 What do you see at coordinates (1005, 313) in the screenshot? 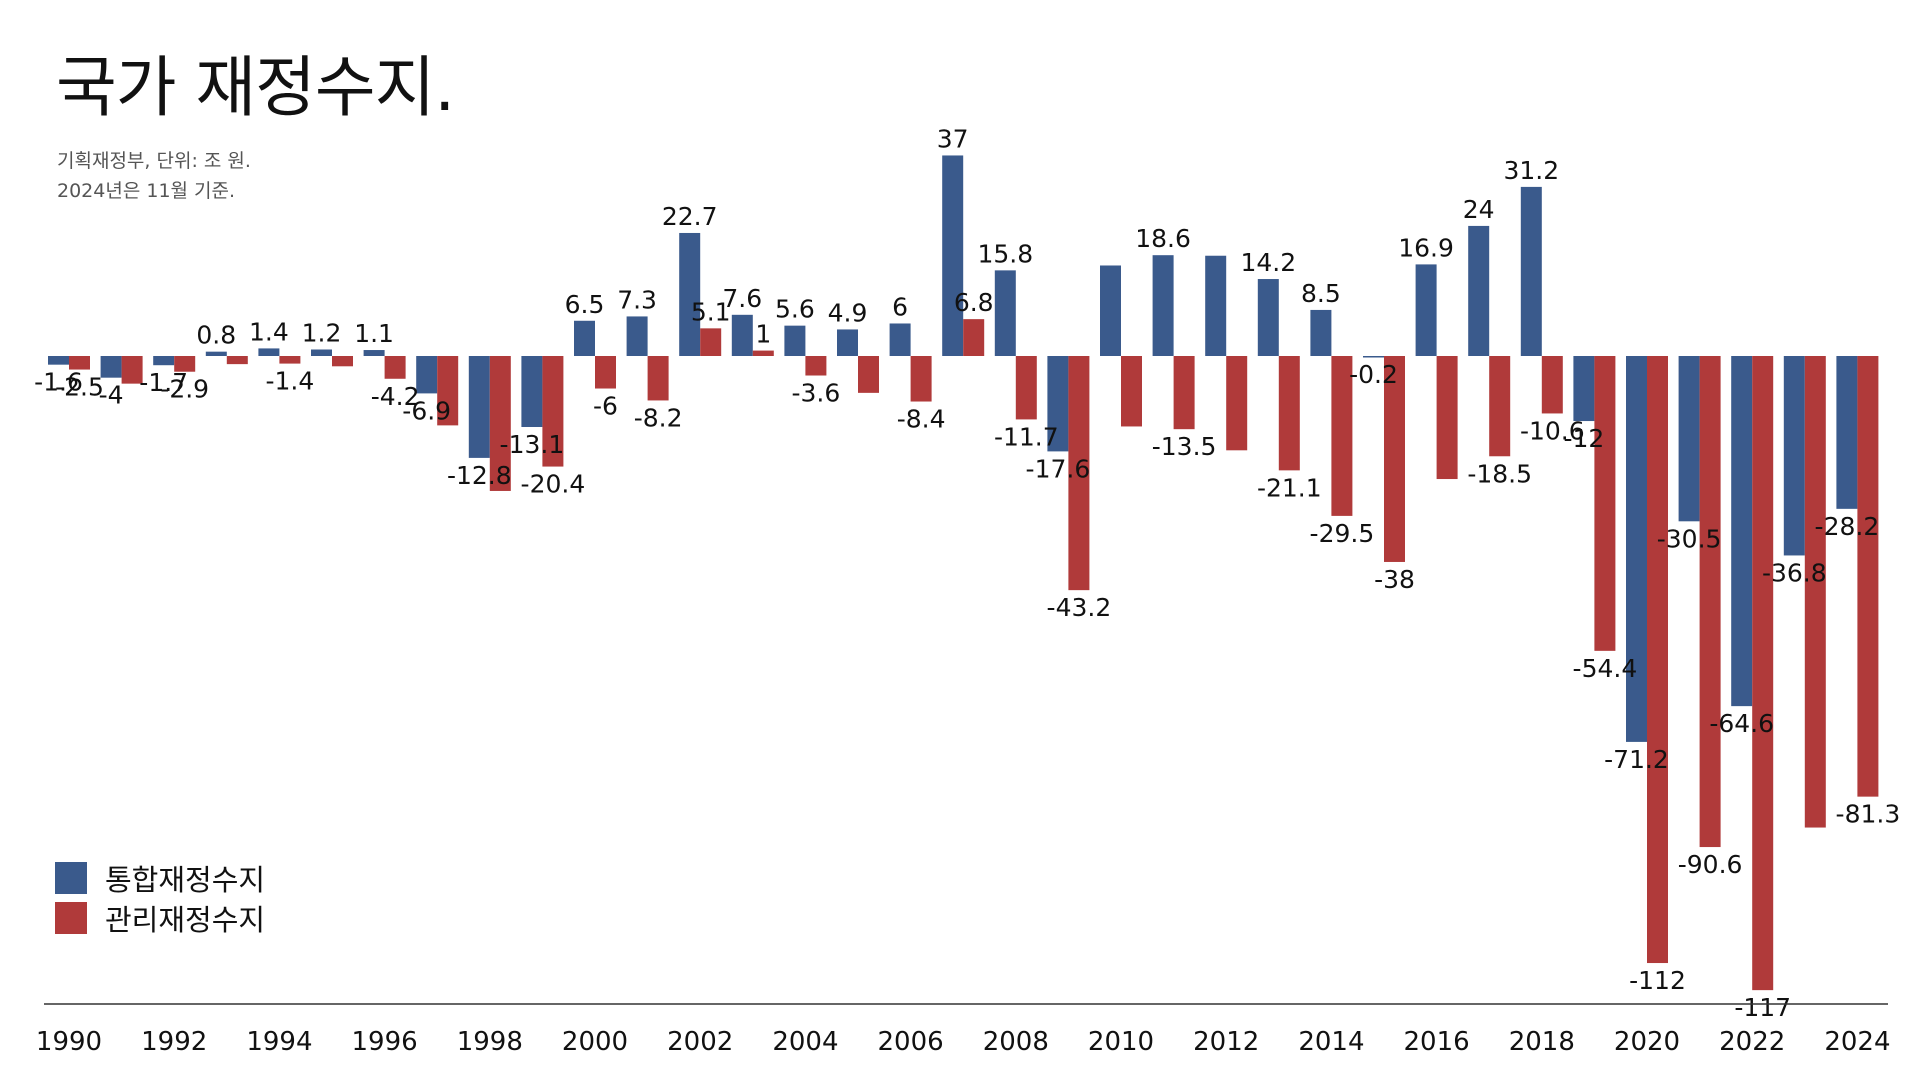
I see `bar-integrated-2008` at bounding box center [1005, 313].